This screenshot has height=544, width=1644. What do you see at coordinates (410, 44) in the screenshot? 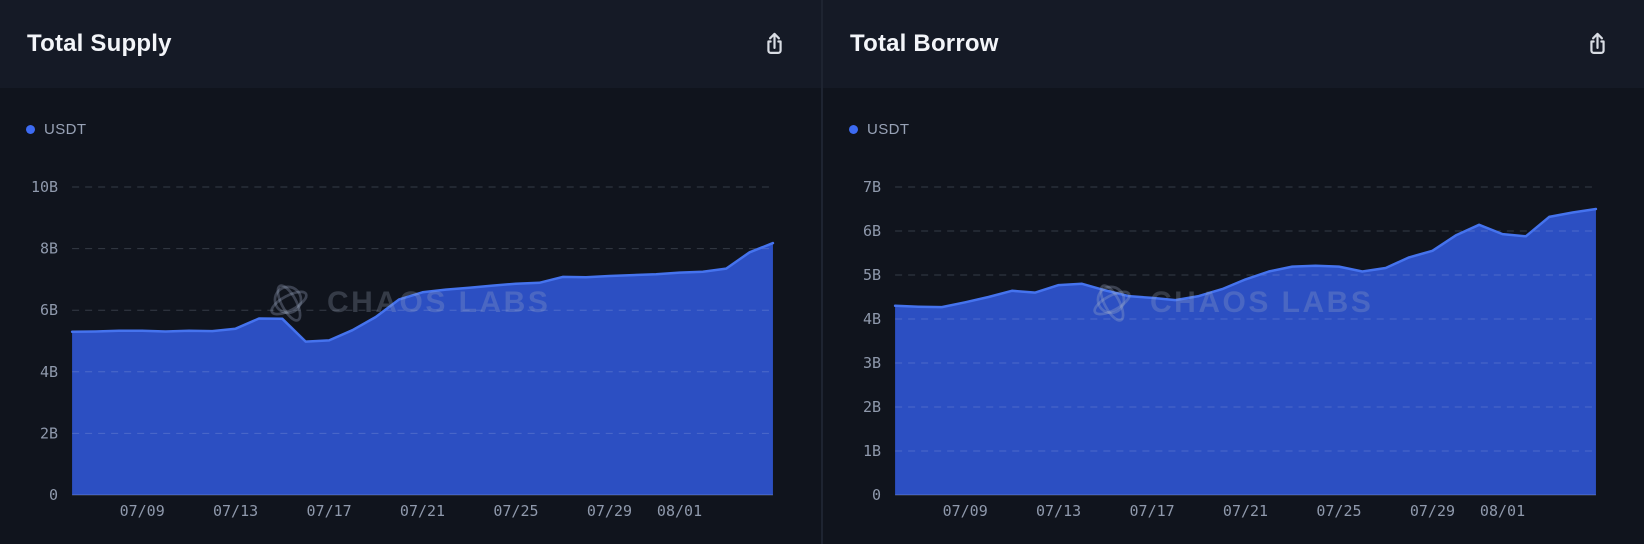
I see `total-supply-header: Total Supply` at bounding box center [410, 44].